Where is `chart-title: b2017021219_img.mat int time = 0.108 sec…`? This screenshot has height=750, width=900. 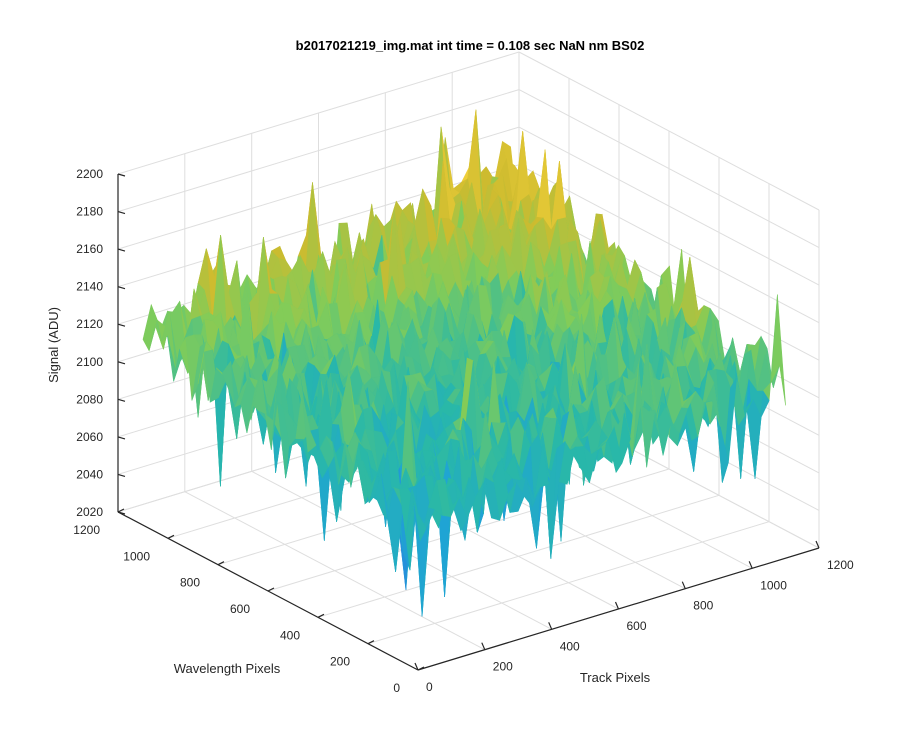
chart-title: b2017021219_img.mat int time = 0.108 sec… is located at coordinates (470, 45).